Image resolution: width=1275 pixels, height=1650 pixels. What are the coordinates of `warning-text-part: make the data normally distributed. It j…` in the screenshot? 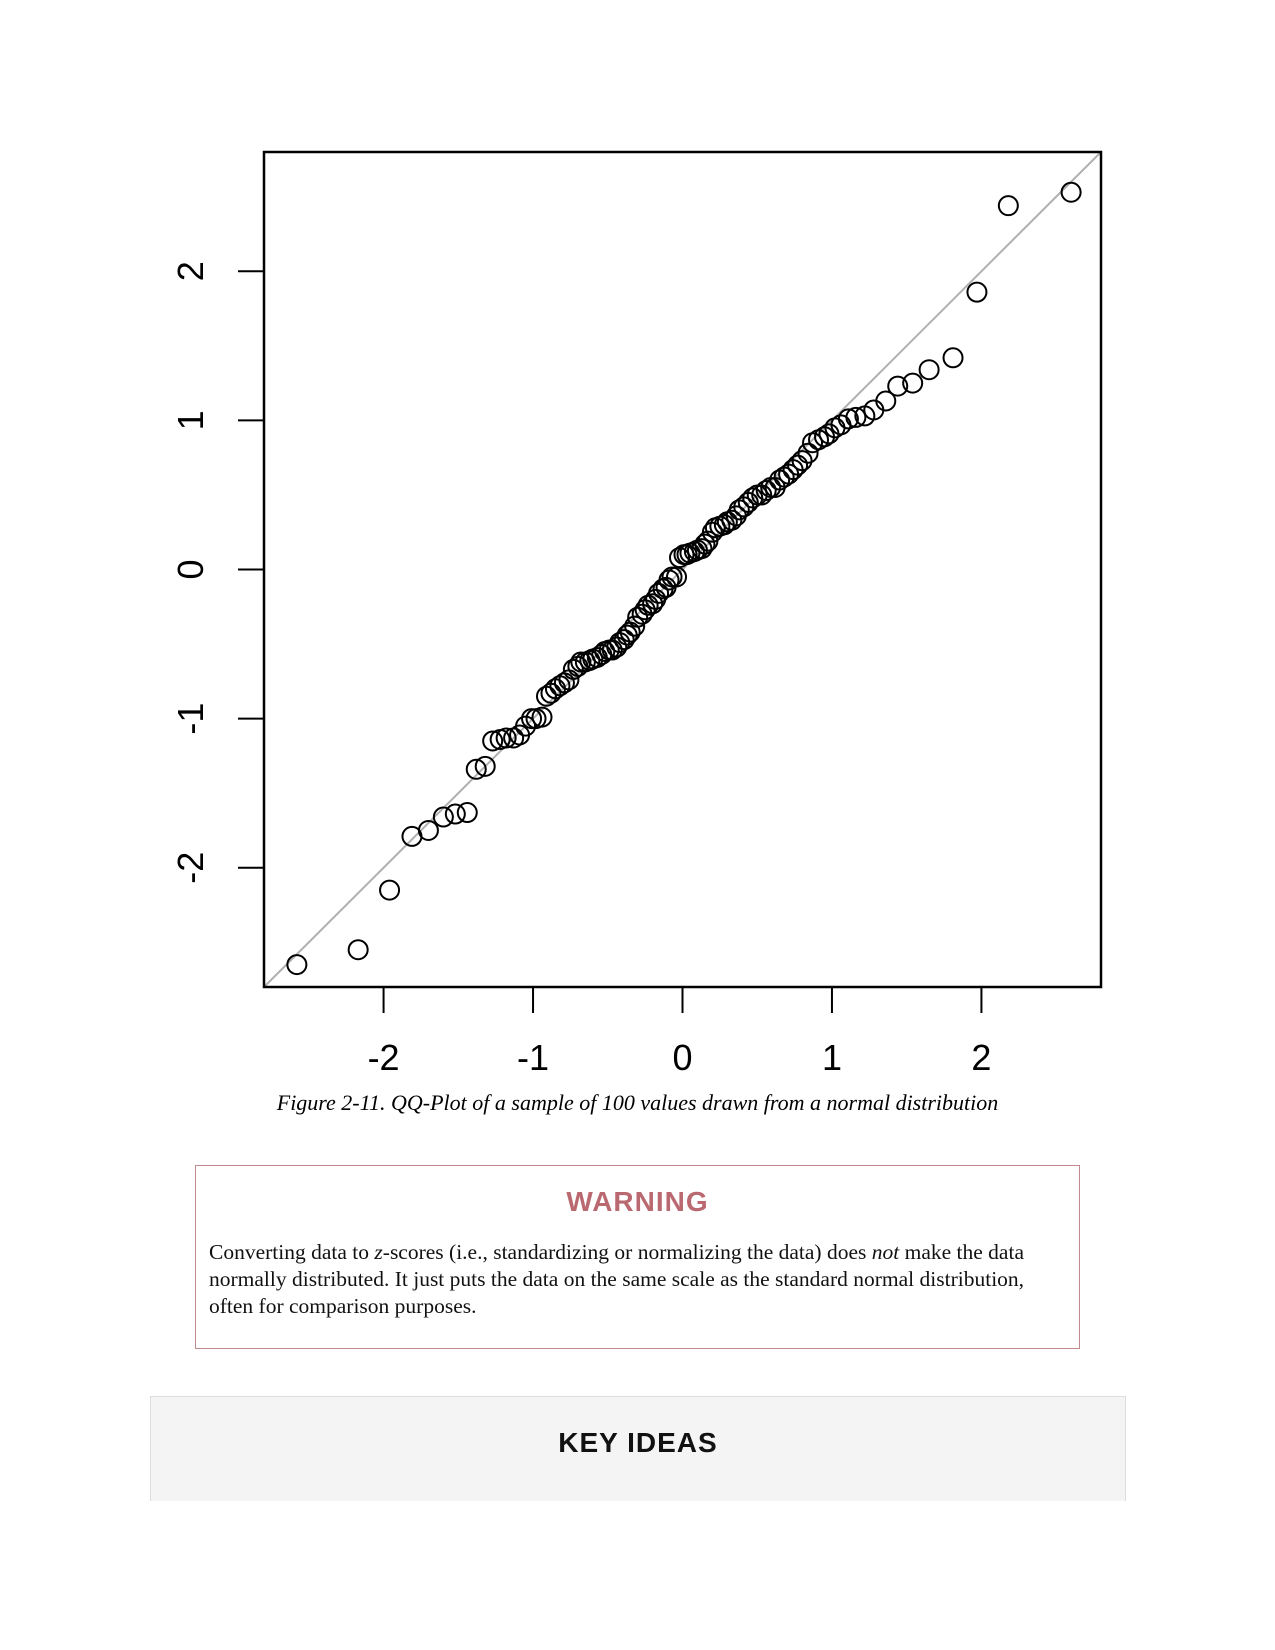 It's located at (617, 1279).